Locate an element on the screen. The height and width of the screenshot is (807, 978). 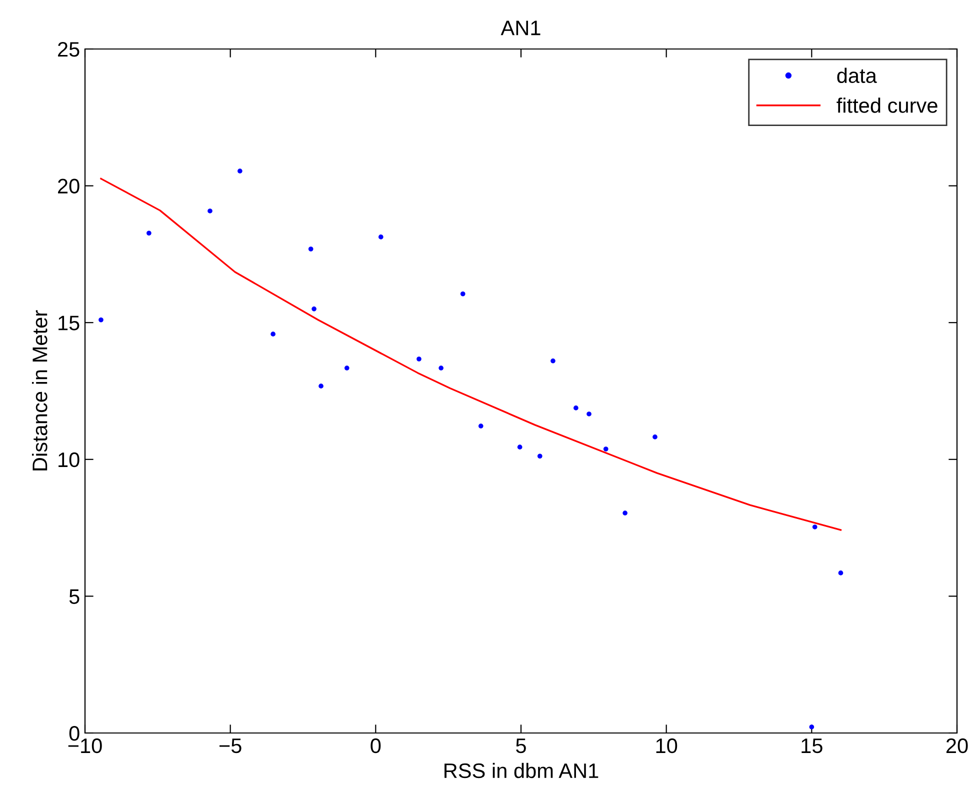
x-tick-label: 20 is located at coordinates (957, 746).